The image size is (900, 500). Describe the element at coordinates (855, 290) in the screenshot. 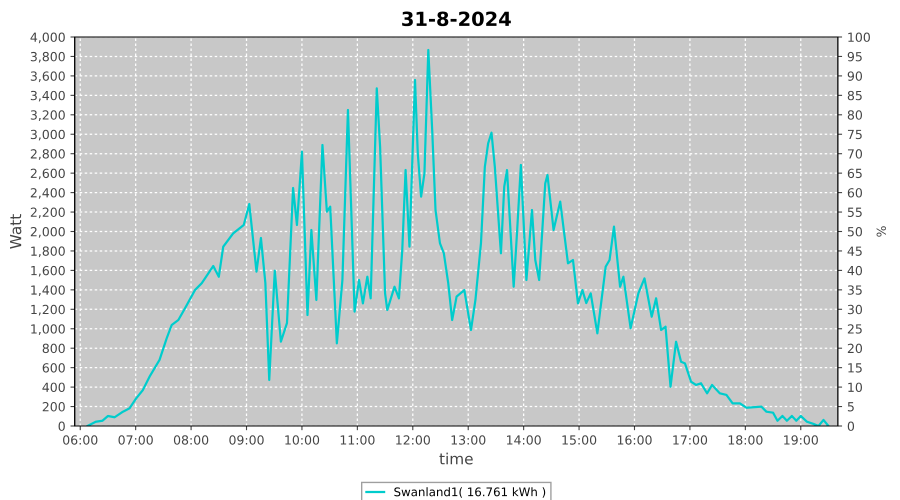

I see `y2-tick-label: 35` at that location.